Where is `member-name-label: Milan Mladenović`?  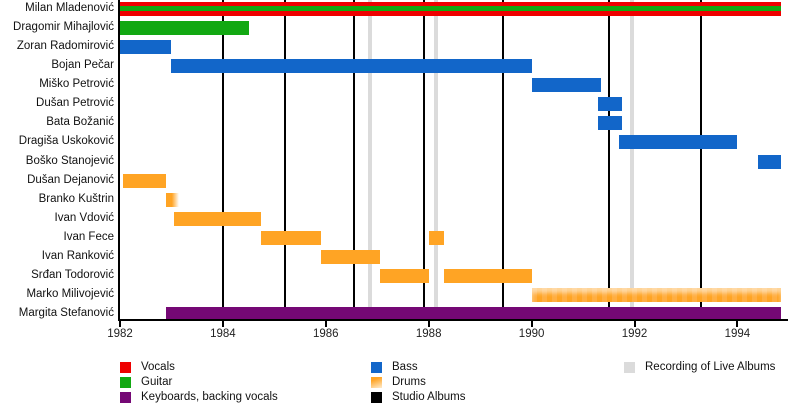 member-name-label: Milan Mladenović is located at coordinates (69, 8).